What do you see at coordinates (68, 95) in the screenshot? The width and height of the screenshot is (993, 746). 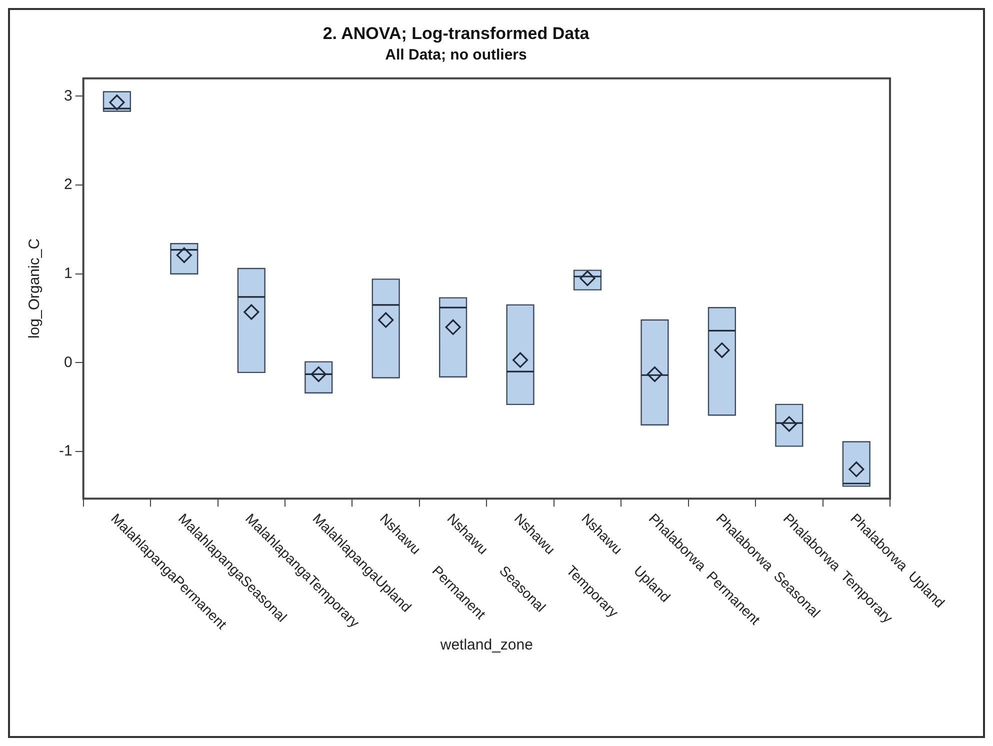 I see `y-tick-label: 3` at bounding box center [68, 95].